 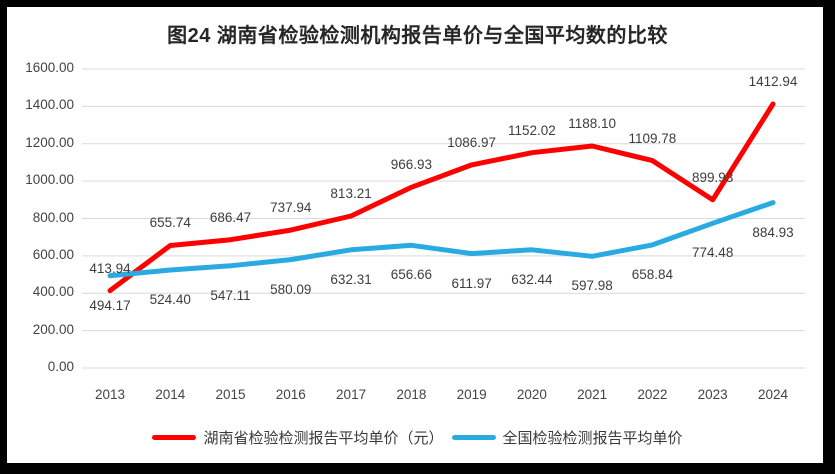 What do you see at coordinates (773, 232) in the screenshot?
I see `data-label-national: 884.93` at bounding box center [773, 232].